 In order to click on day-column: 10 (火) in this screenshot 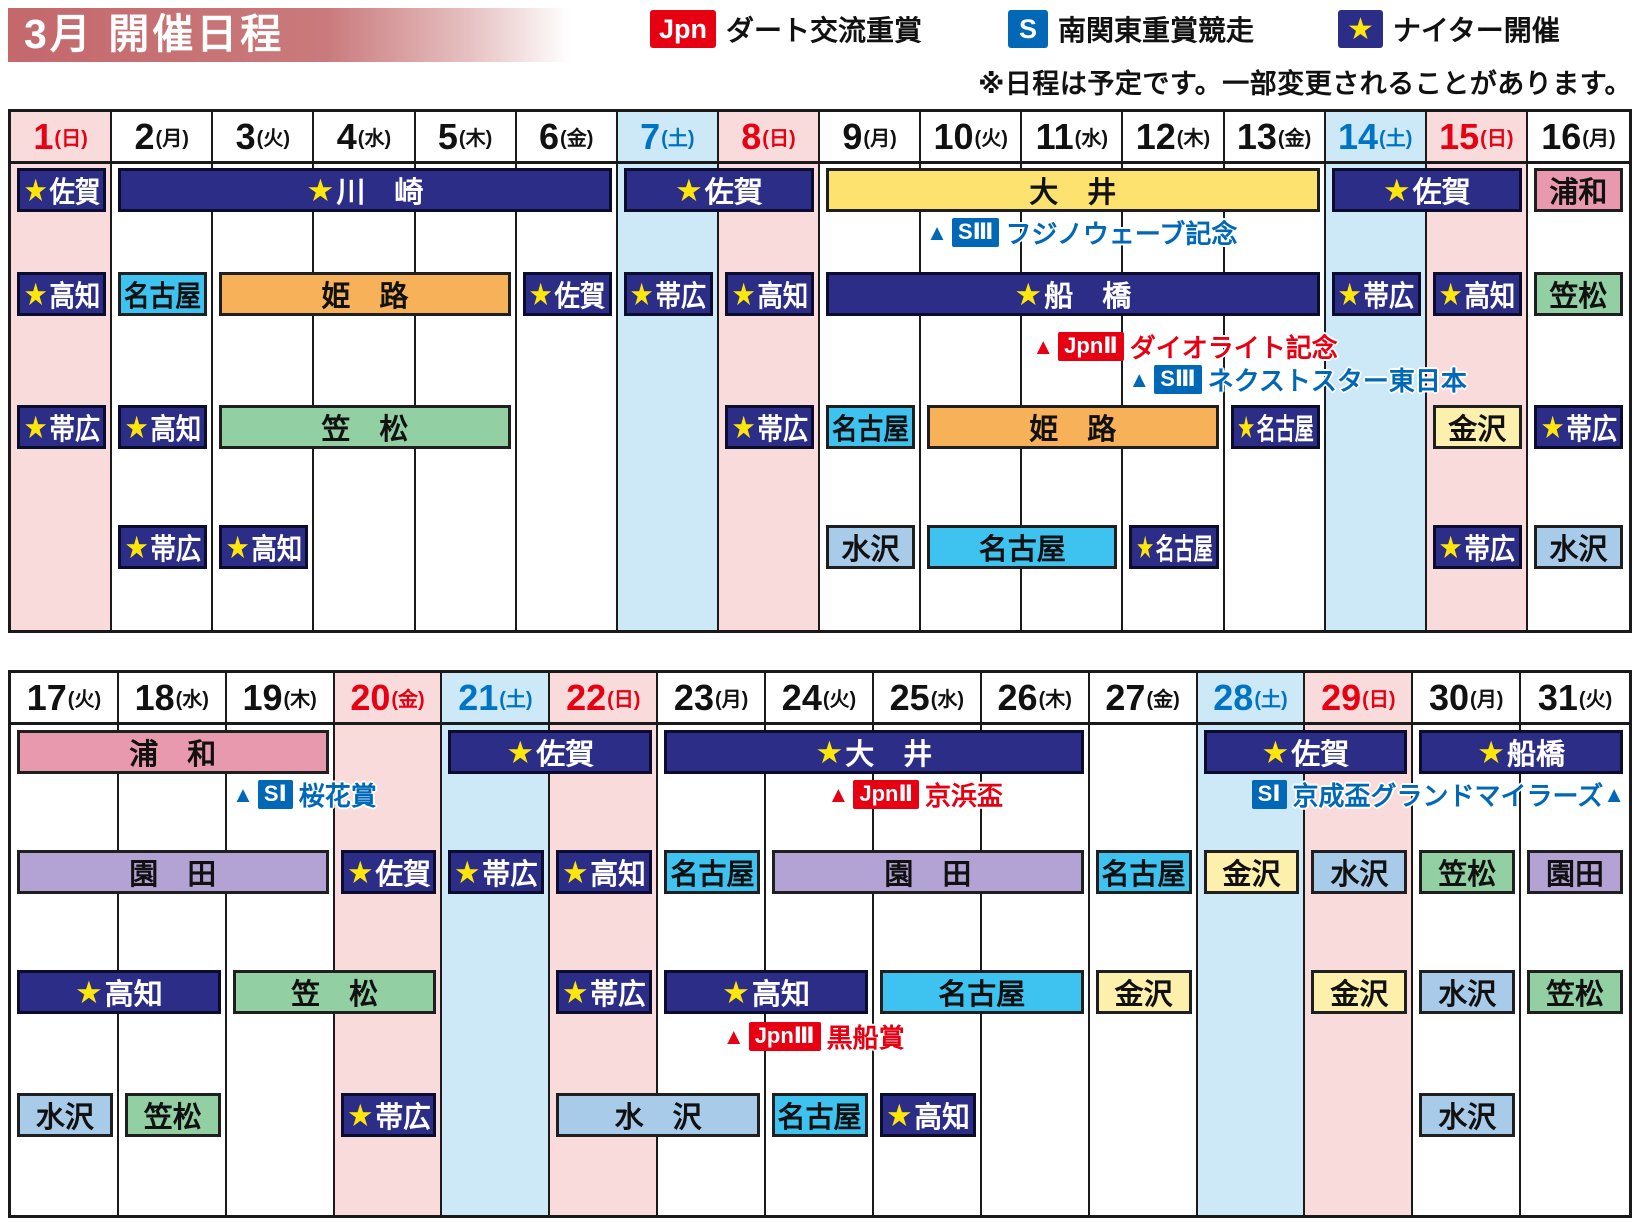, I will do `click(972, 371)`.